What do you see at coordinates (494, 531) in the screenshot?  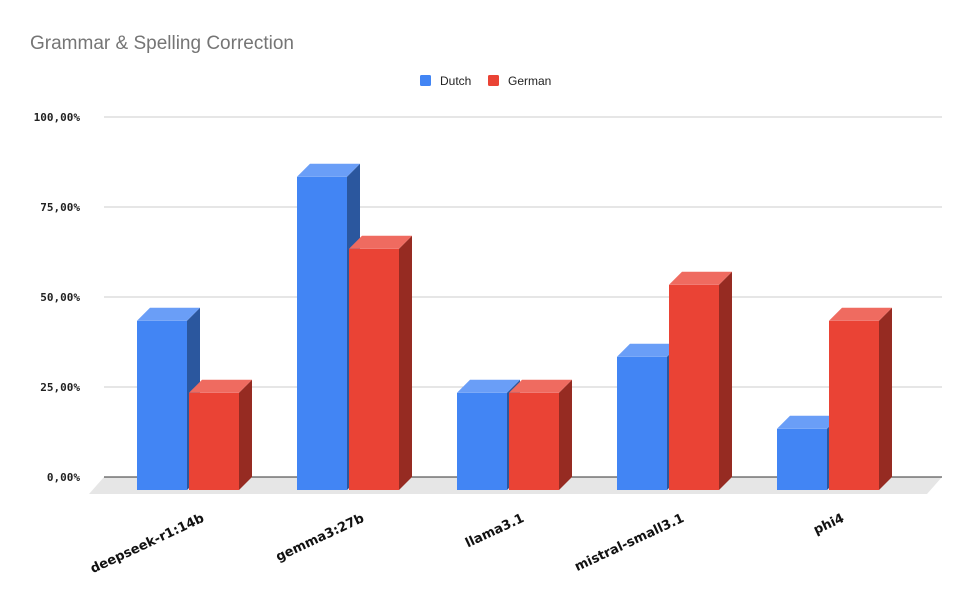 I see `x-tick-label: llama3.1` at bounding box center [494, 531].